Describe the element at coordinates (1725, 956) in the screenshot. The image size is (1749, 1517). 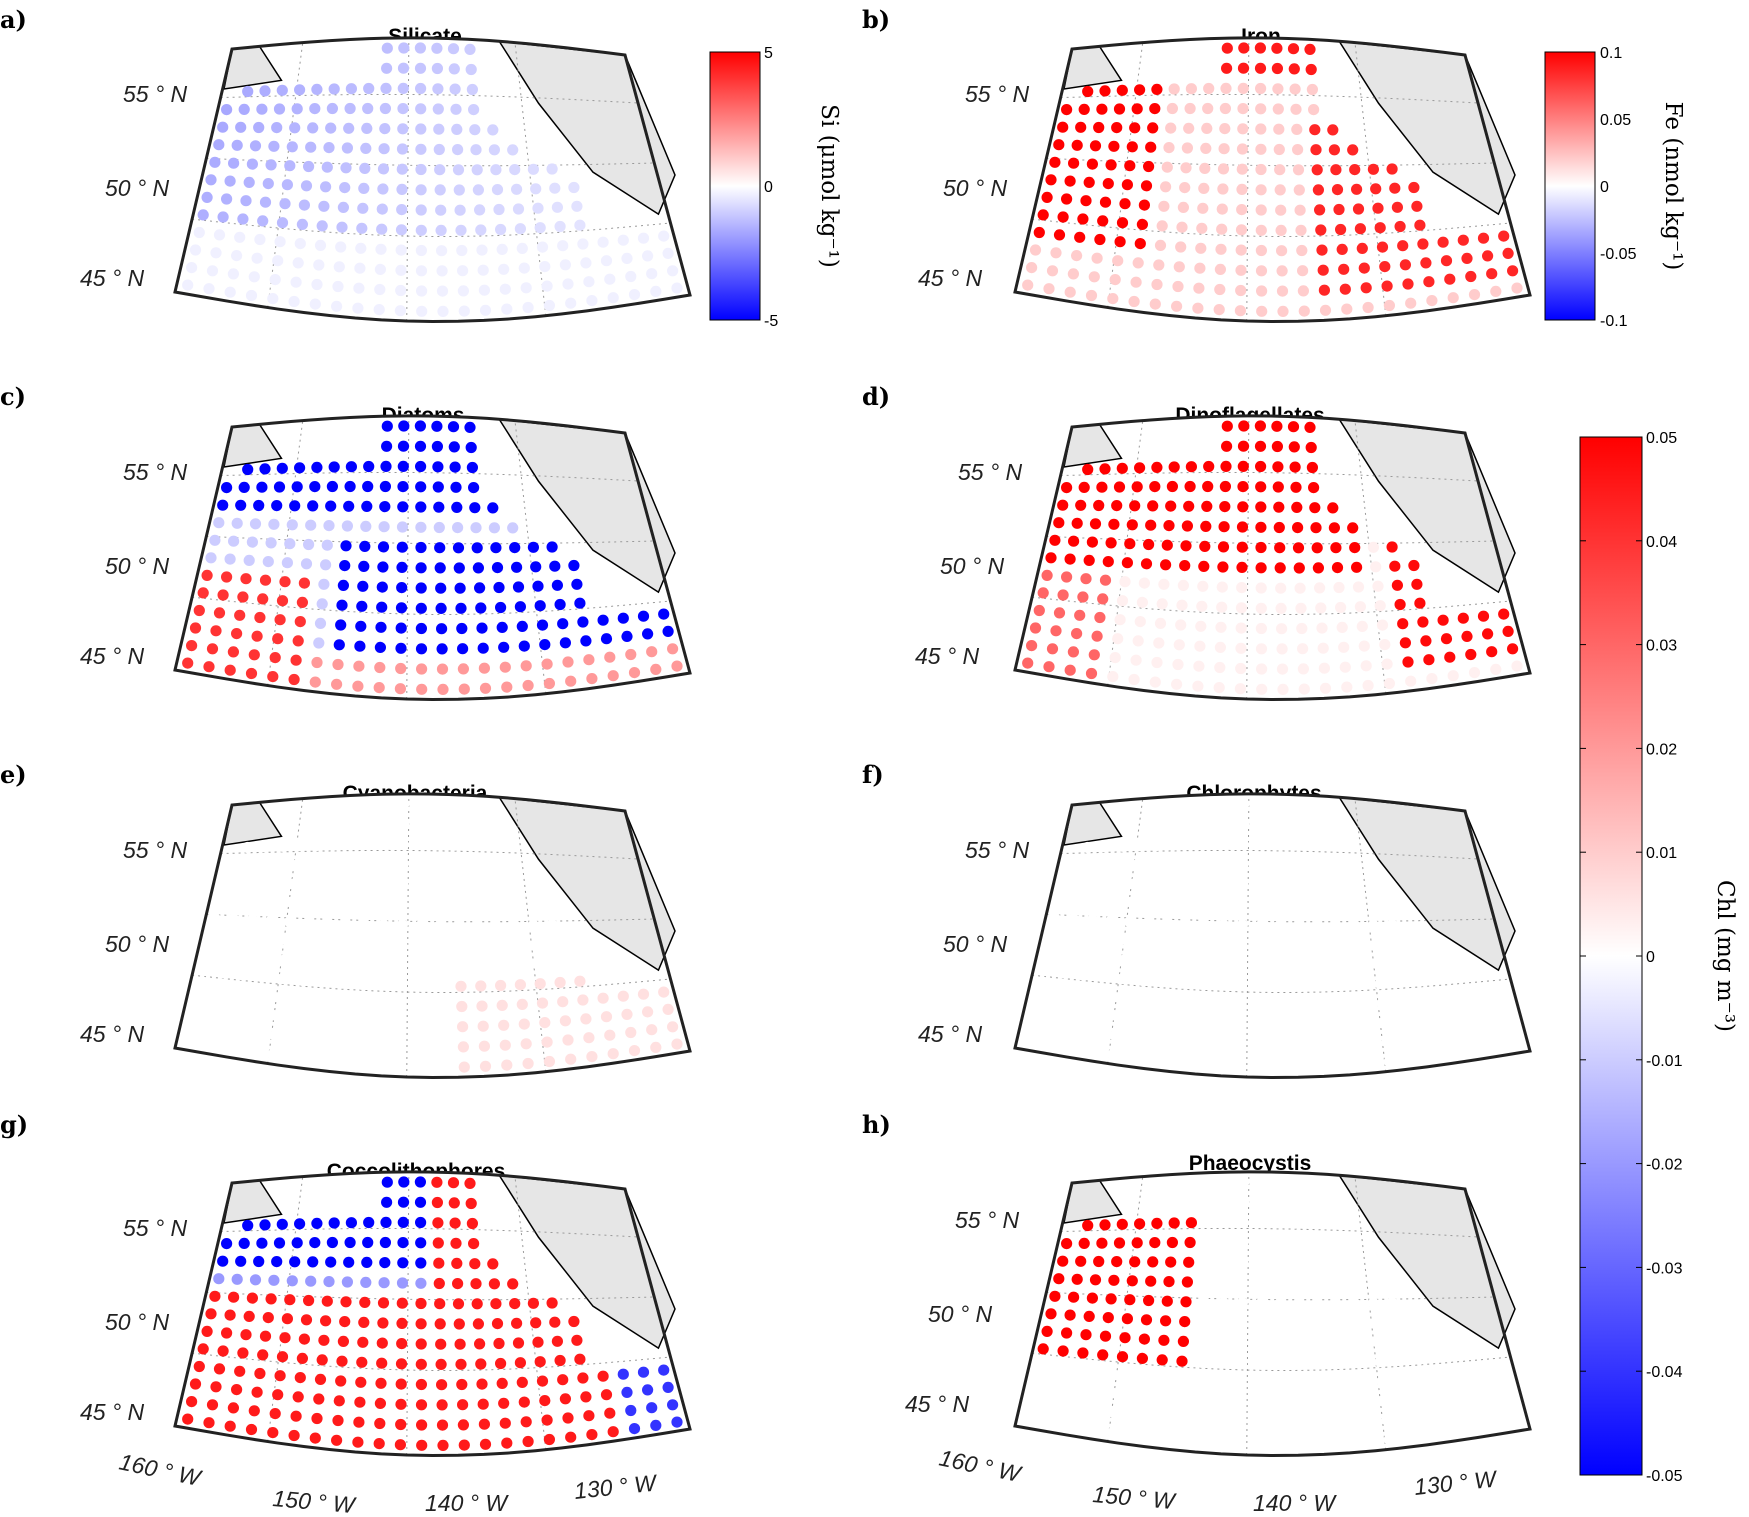
I see `colorbar-chl-title: Chl (mg m⁻³)` at that location.